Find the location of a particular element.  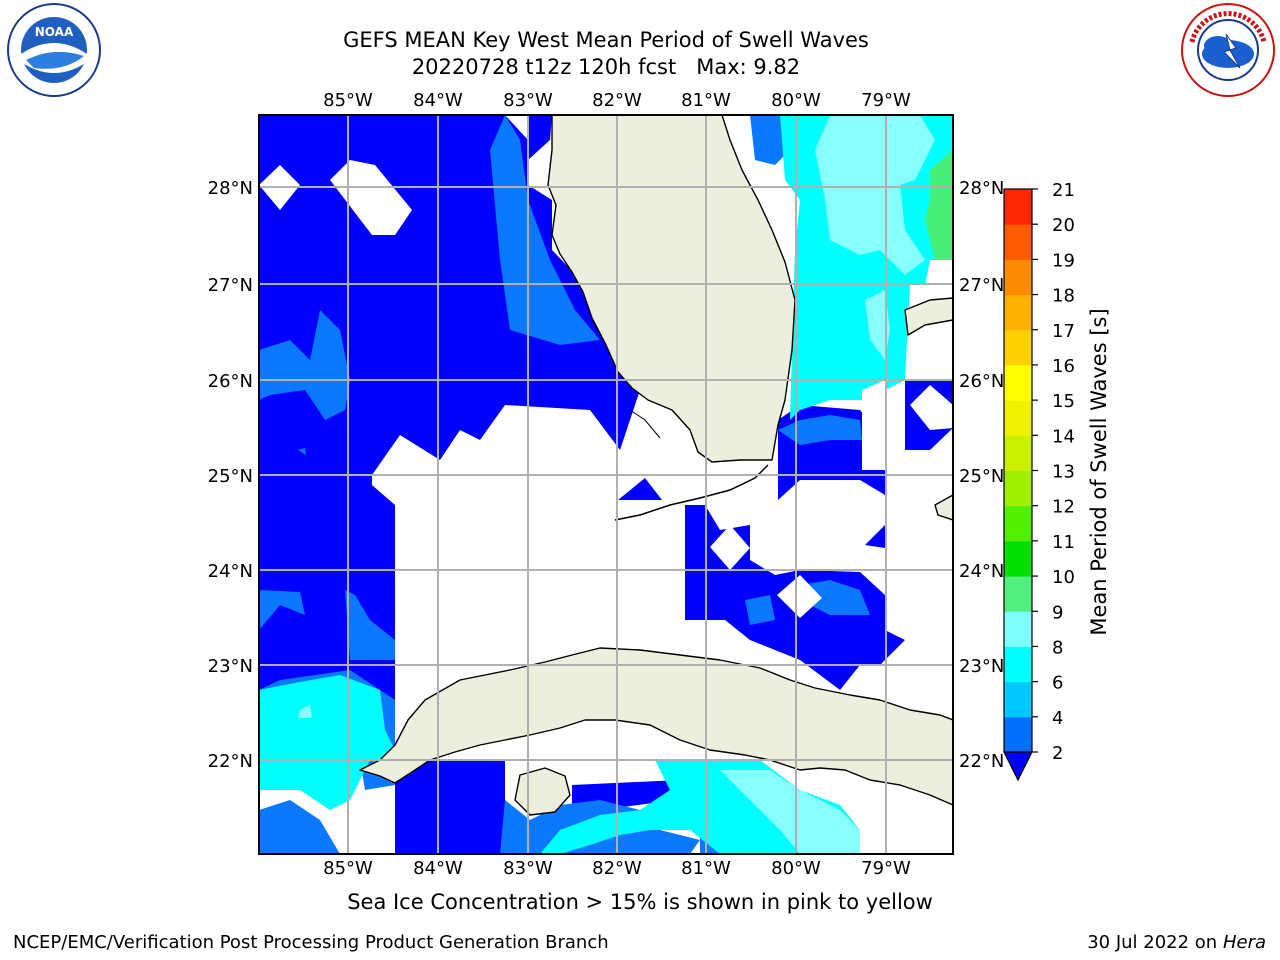

colorbar-tick-label: 13 is located at coordinates (1063, 472).